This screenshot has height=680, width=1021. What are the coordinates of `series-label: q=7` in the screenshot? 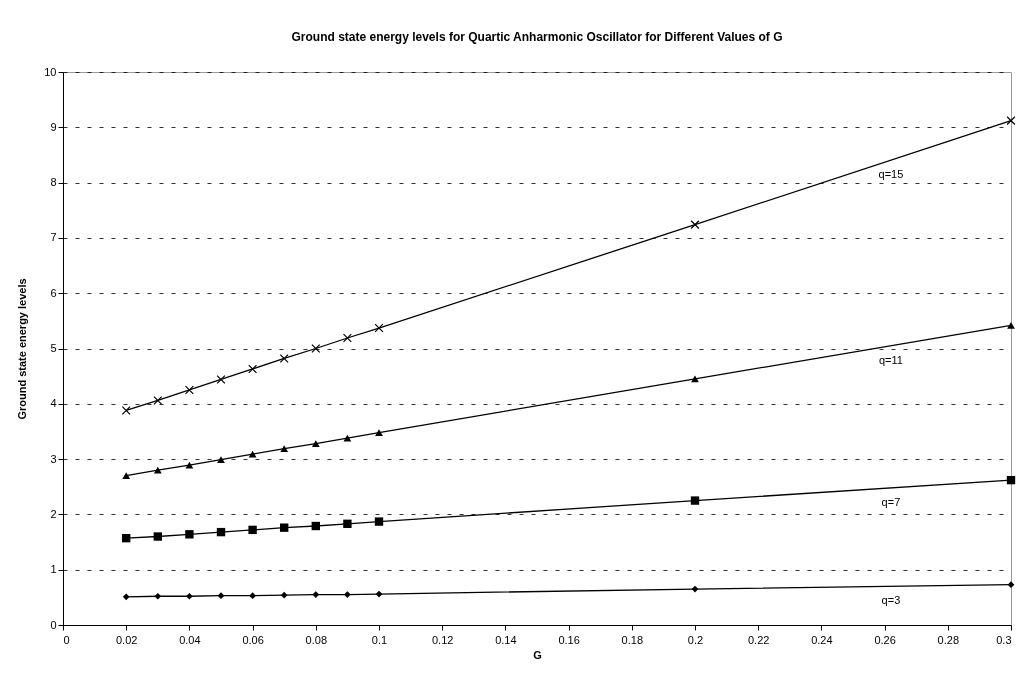 It's located at (891, 501).